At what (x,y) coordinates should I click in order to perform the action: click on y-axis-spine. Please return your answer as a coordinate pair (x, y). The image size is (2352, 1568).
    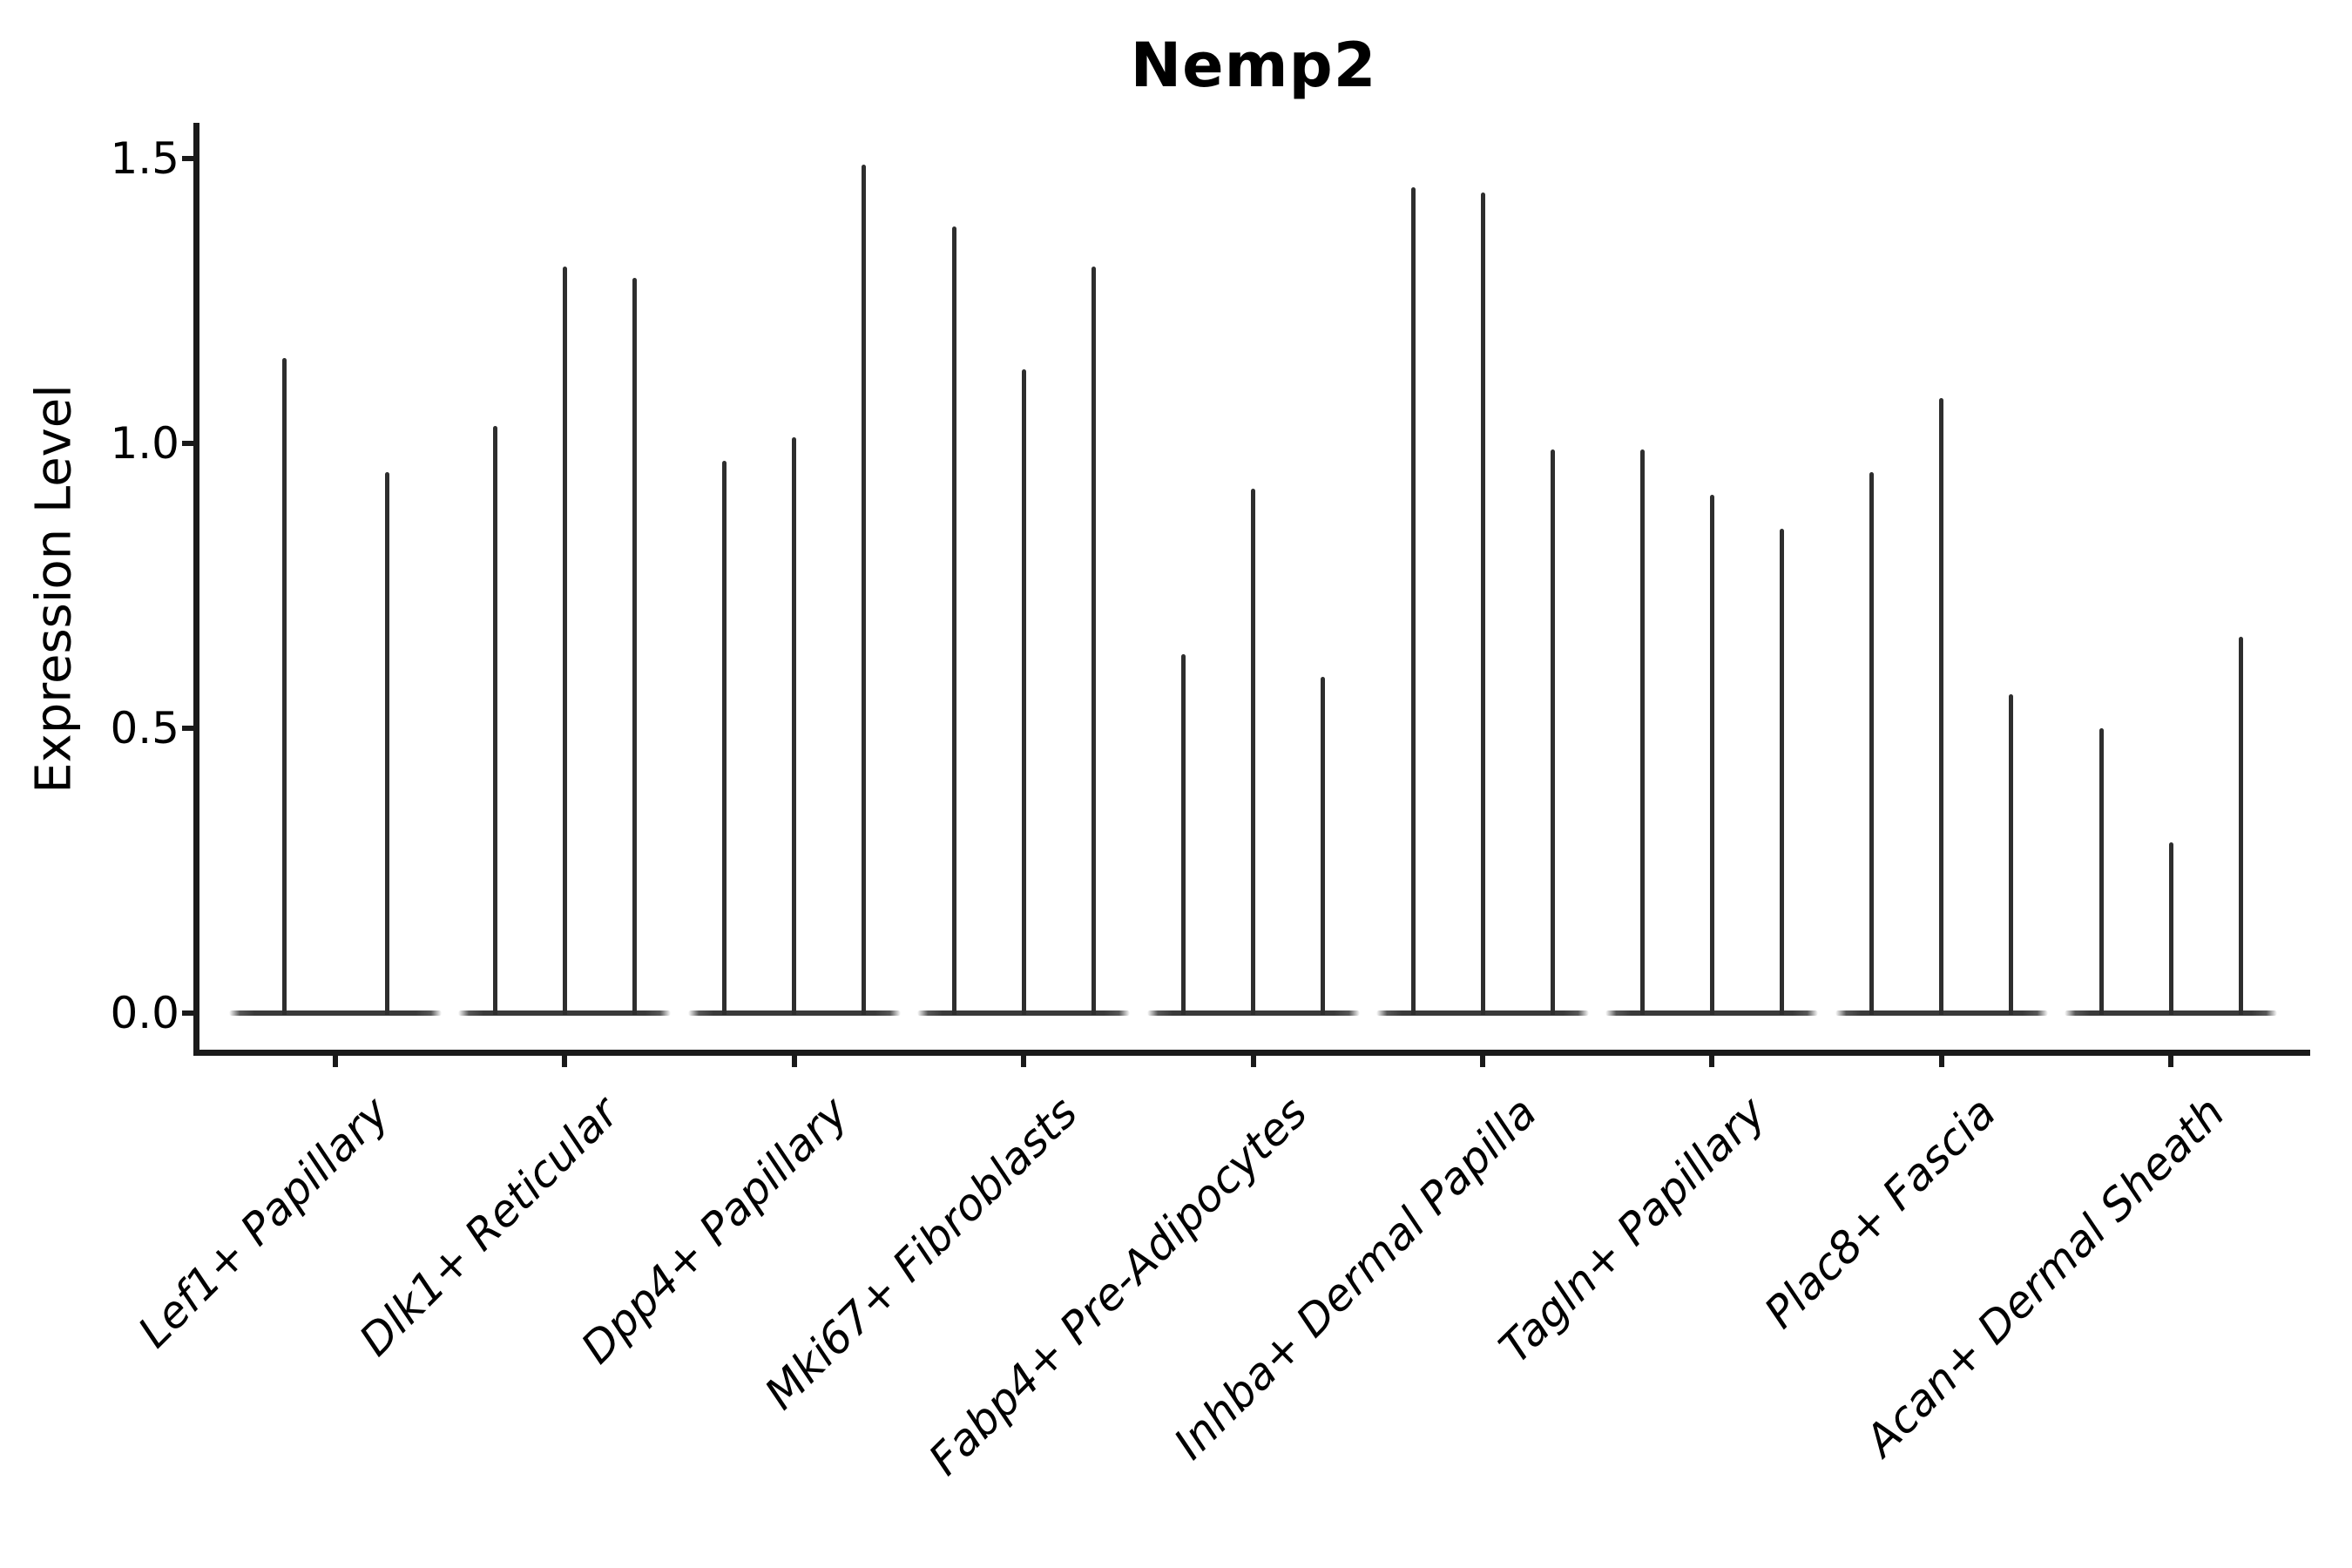
    Looking at the image, I should click on (196, 589).